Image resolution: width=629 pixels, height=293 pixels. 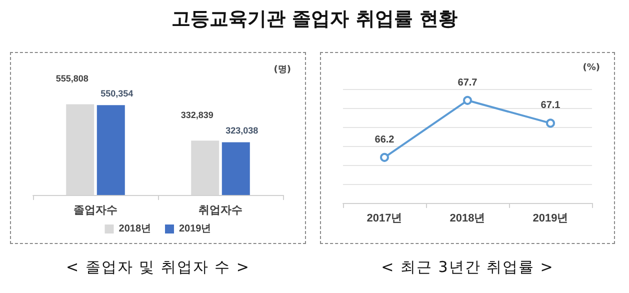 I want to click on data-label: 66.2, so click(x=384, y=140).